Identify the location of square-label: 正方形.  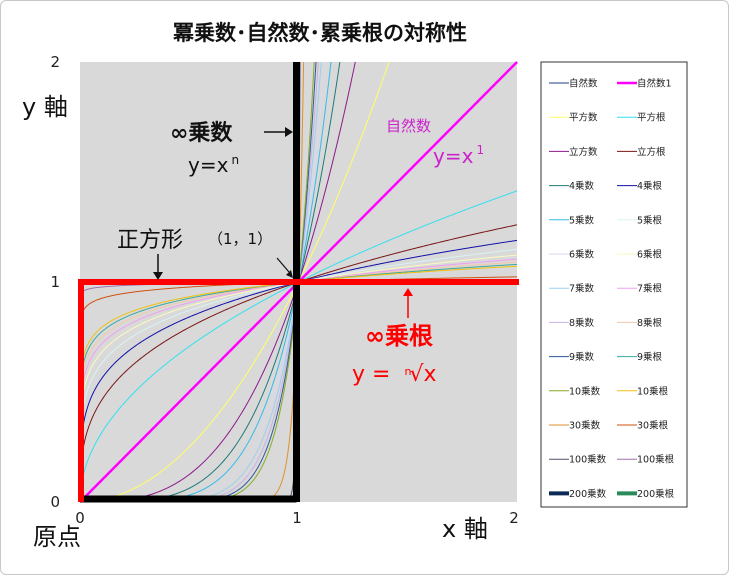
(150, 240).